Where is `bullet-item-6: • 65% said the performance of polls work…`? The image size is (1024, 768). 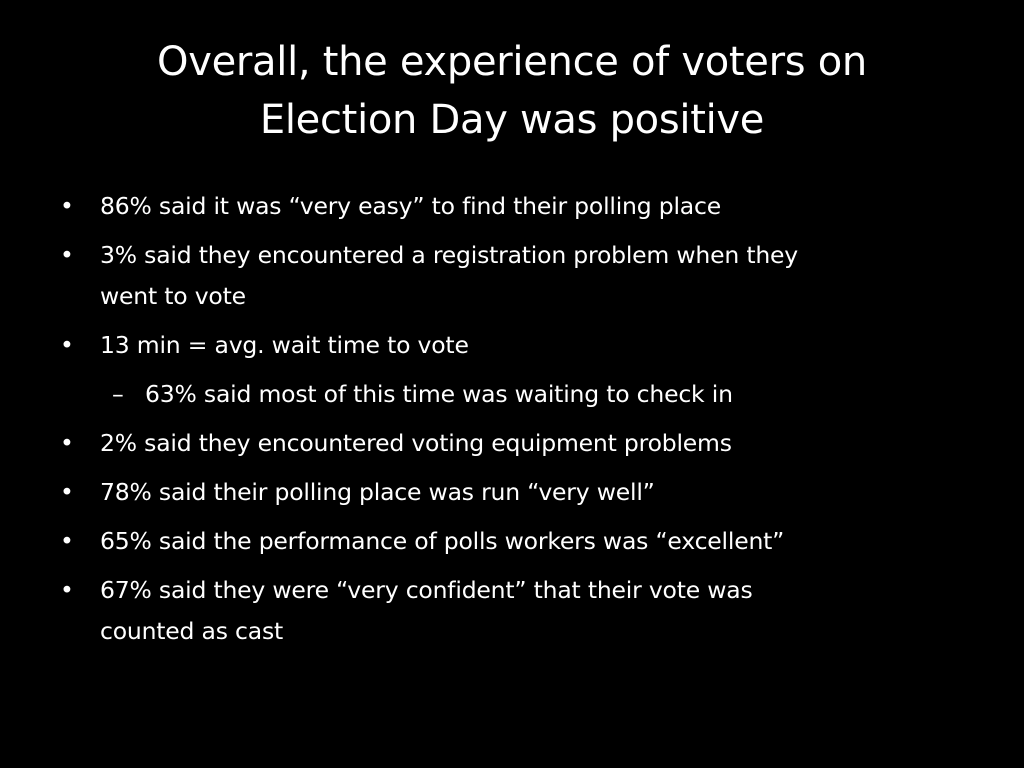 bullet-item-6: • 65% said the performance of polls work… is located at coordinates (506, 541).